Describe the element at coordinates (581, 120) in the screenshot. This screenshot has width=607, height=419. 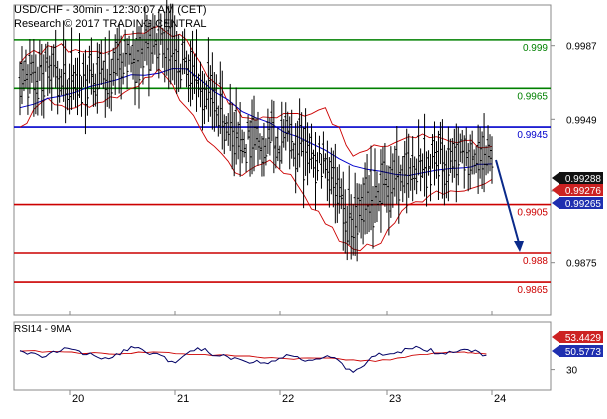
I see `price-tick-label-1: 0.9949` at that location.